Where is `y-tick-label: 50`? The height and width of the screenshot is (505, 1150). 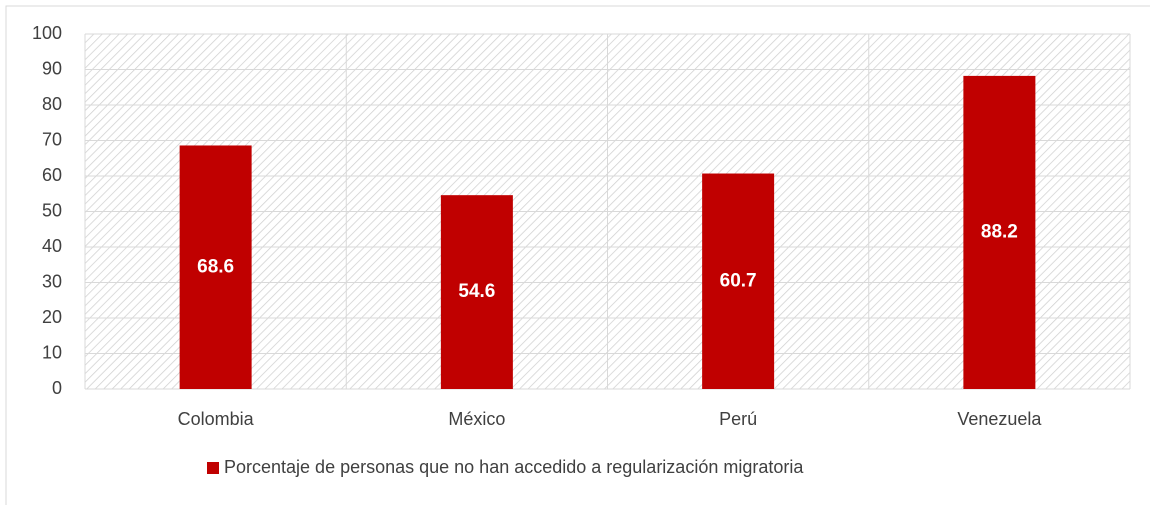 y-tick-label: 50 is located at coordinates (52, 210).